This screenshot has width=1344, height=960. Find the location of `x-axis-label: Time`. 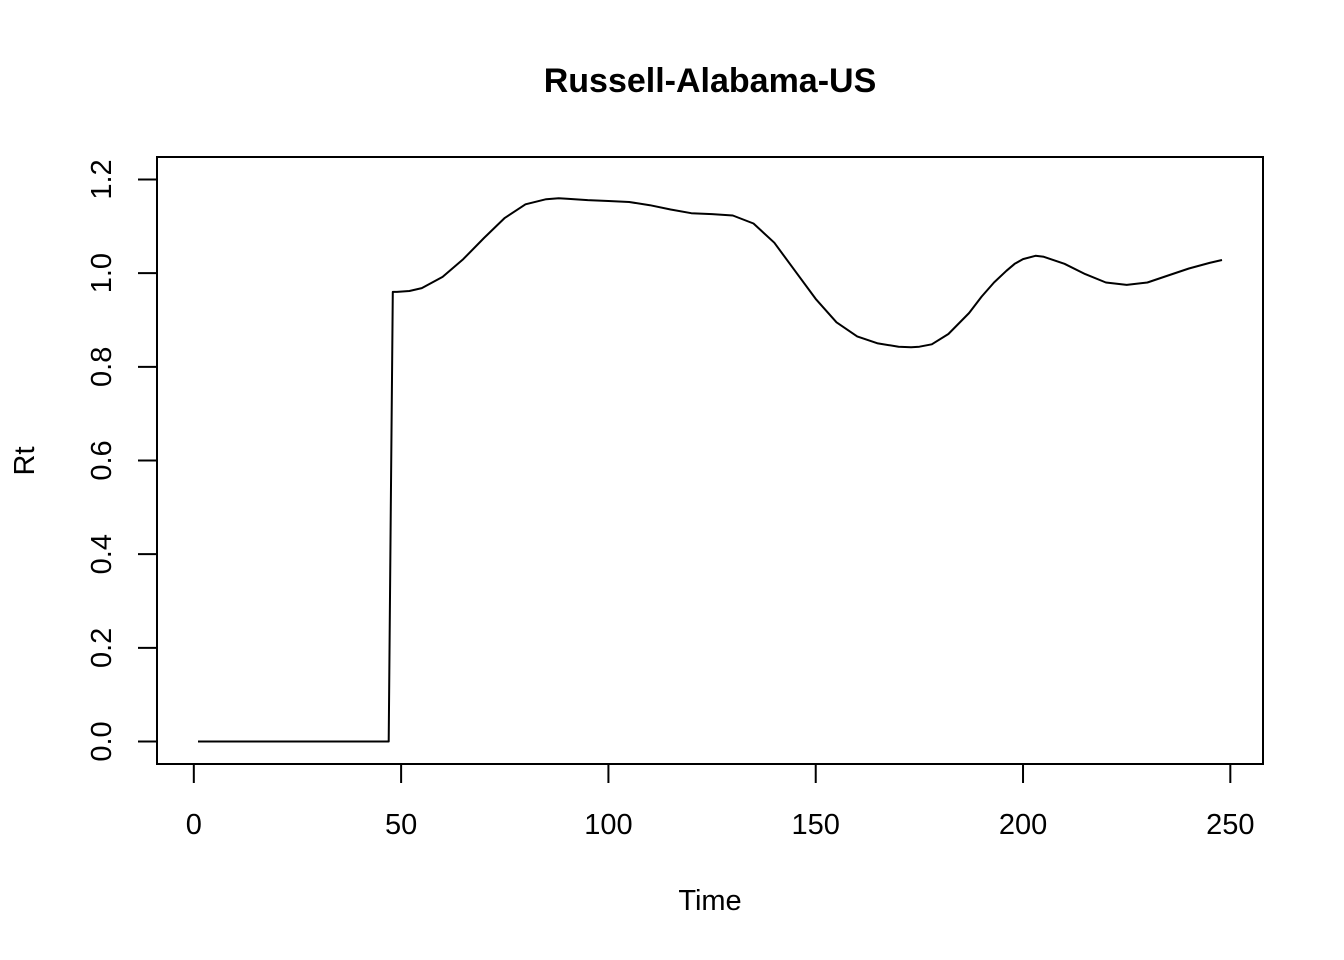

x-axis-label: Time is located at coordinates (709, 901).